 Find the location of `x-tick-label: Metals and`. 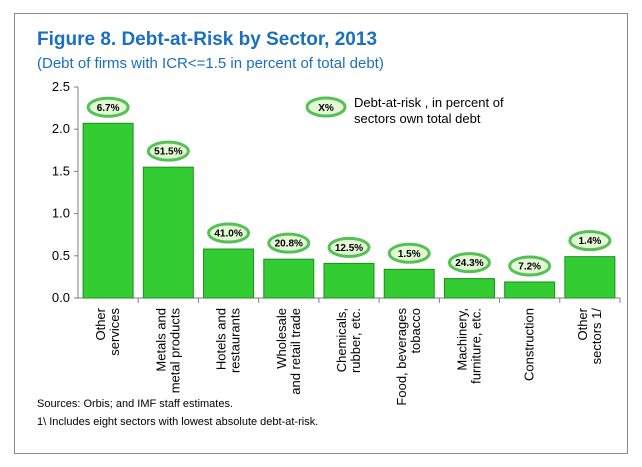

x-tick-label: Metals and is located at coordinates (160, 340).